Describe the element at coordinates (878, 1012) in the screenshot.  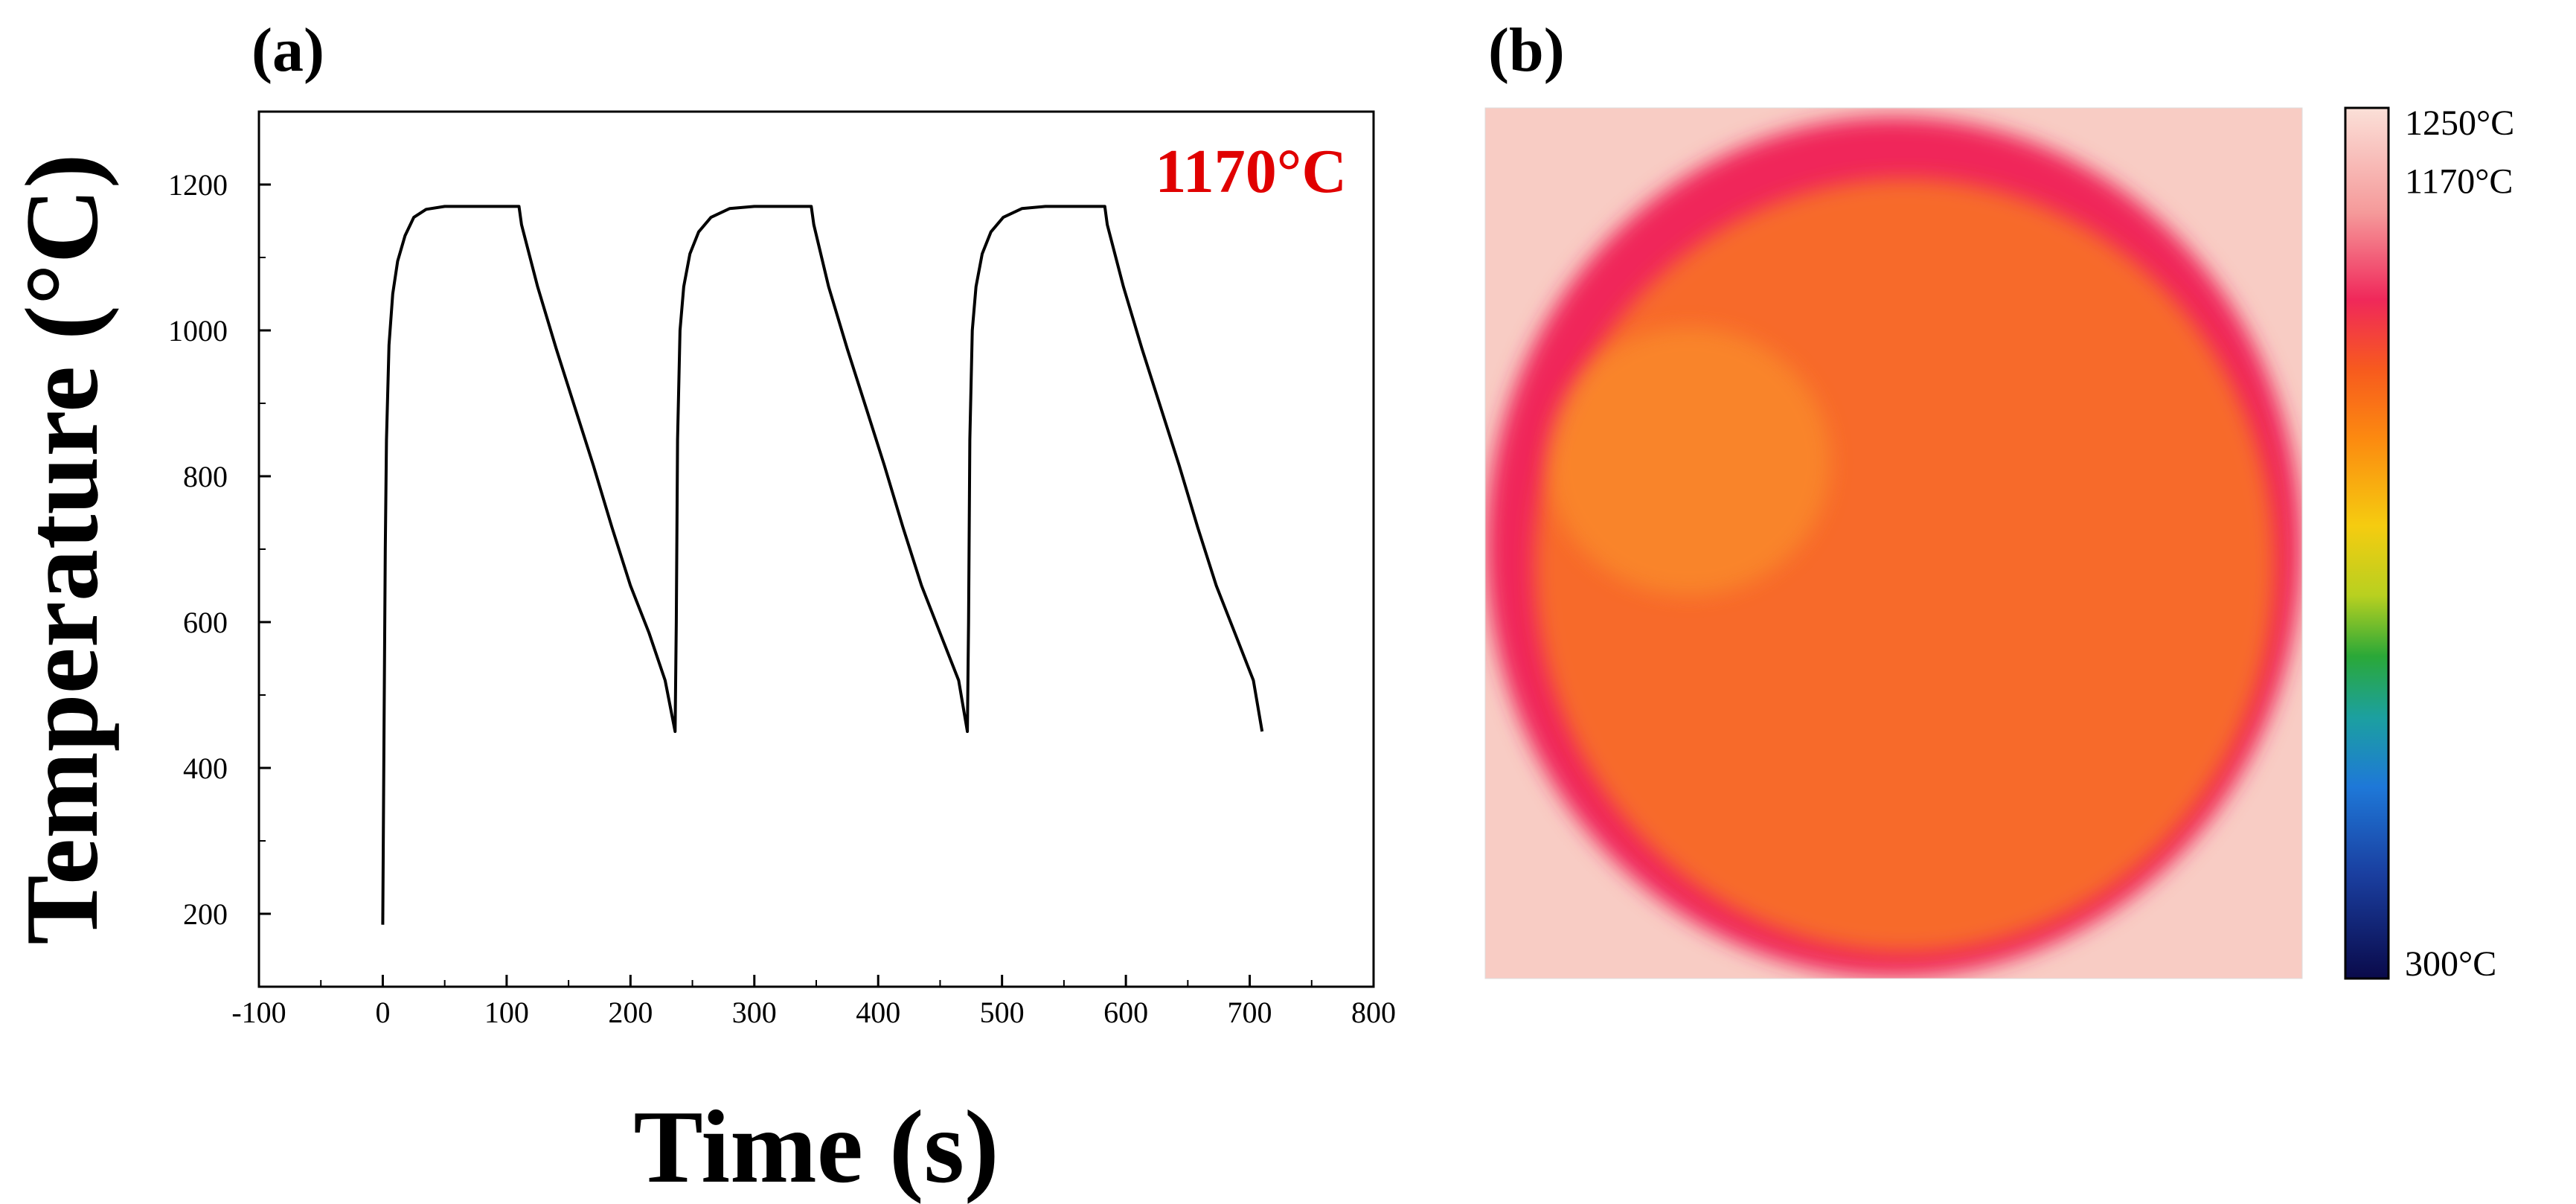
I see `x-tick-label: 400` at that location.